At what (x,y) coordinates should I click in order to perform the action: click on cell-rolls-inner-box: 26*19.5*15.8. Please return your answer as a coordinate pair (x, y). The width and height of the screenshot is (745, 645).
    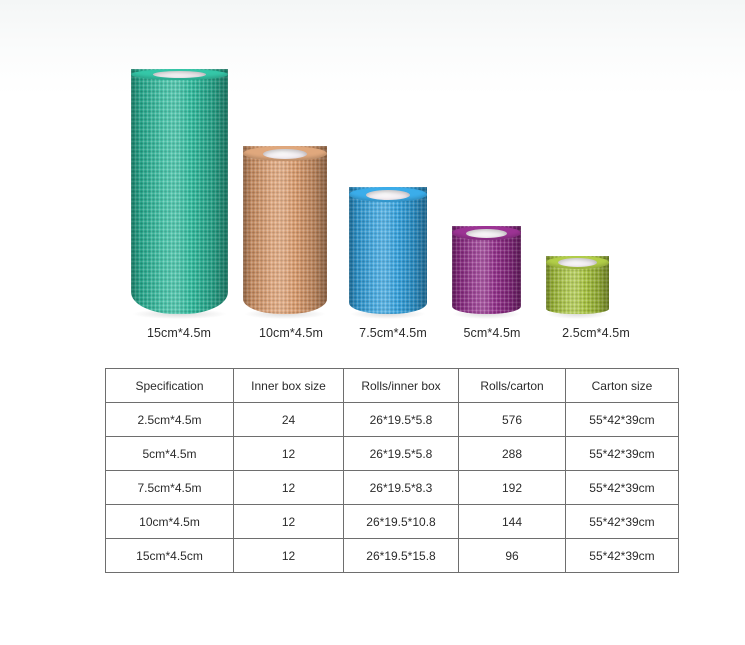
    Looking at the image, I should click on (401, 555).